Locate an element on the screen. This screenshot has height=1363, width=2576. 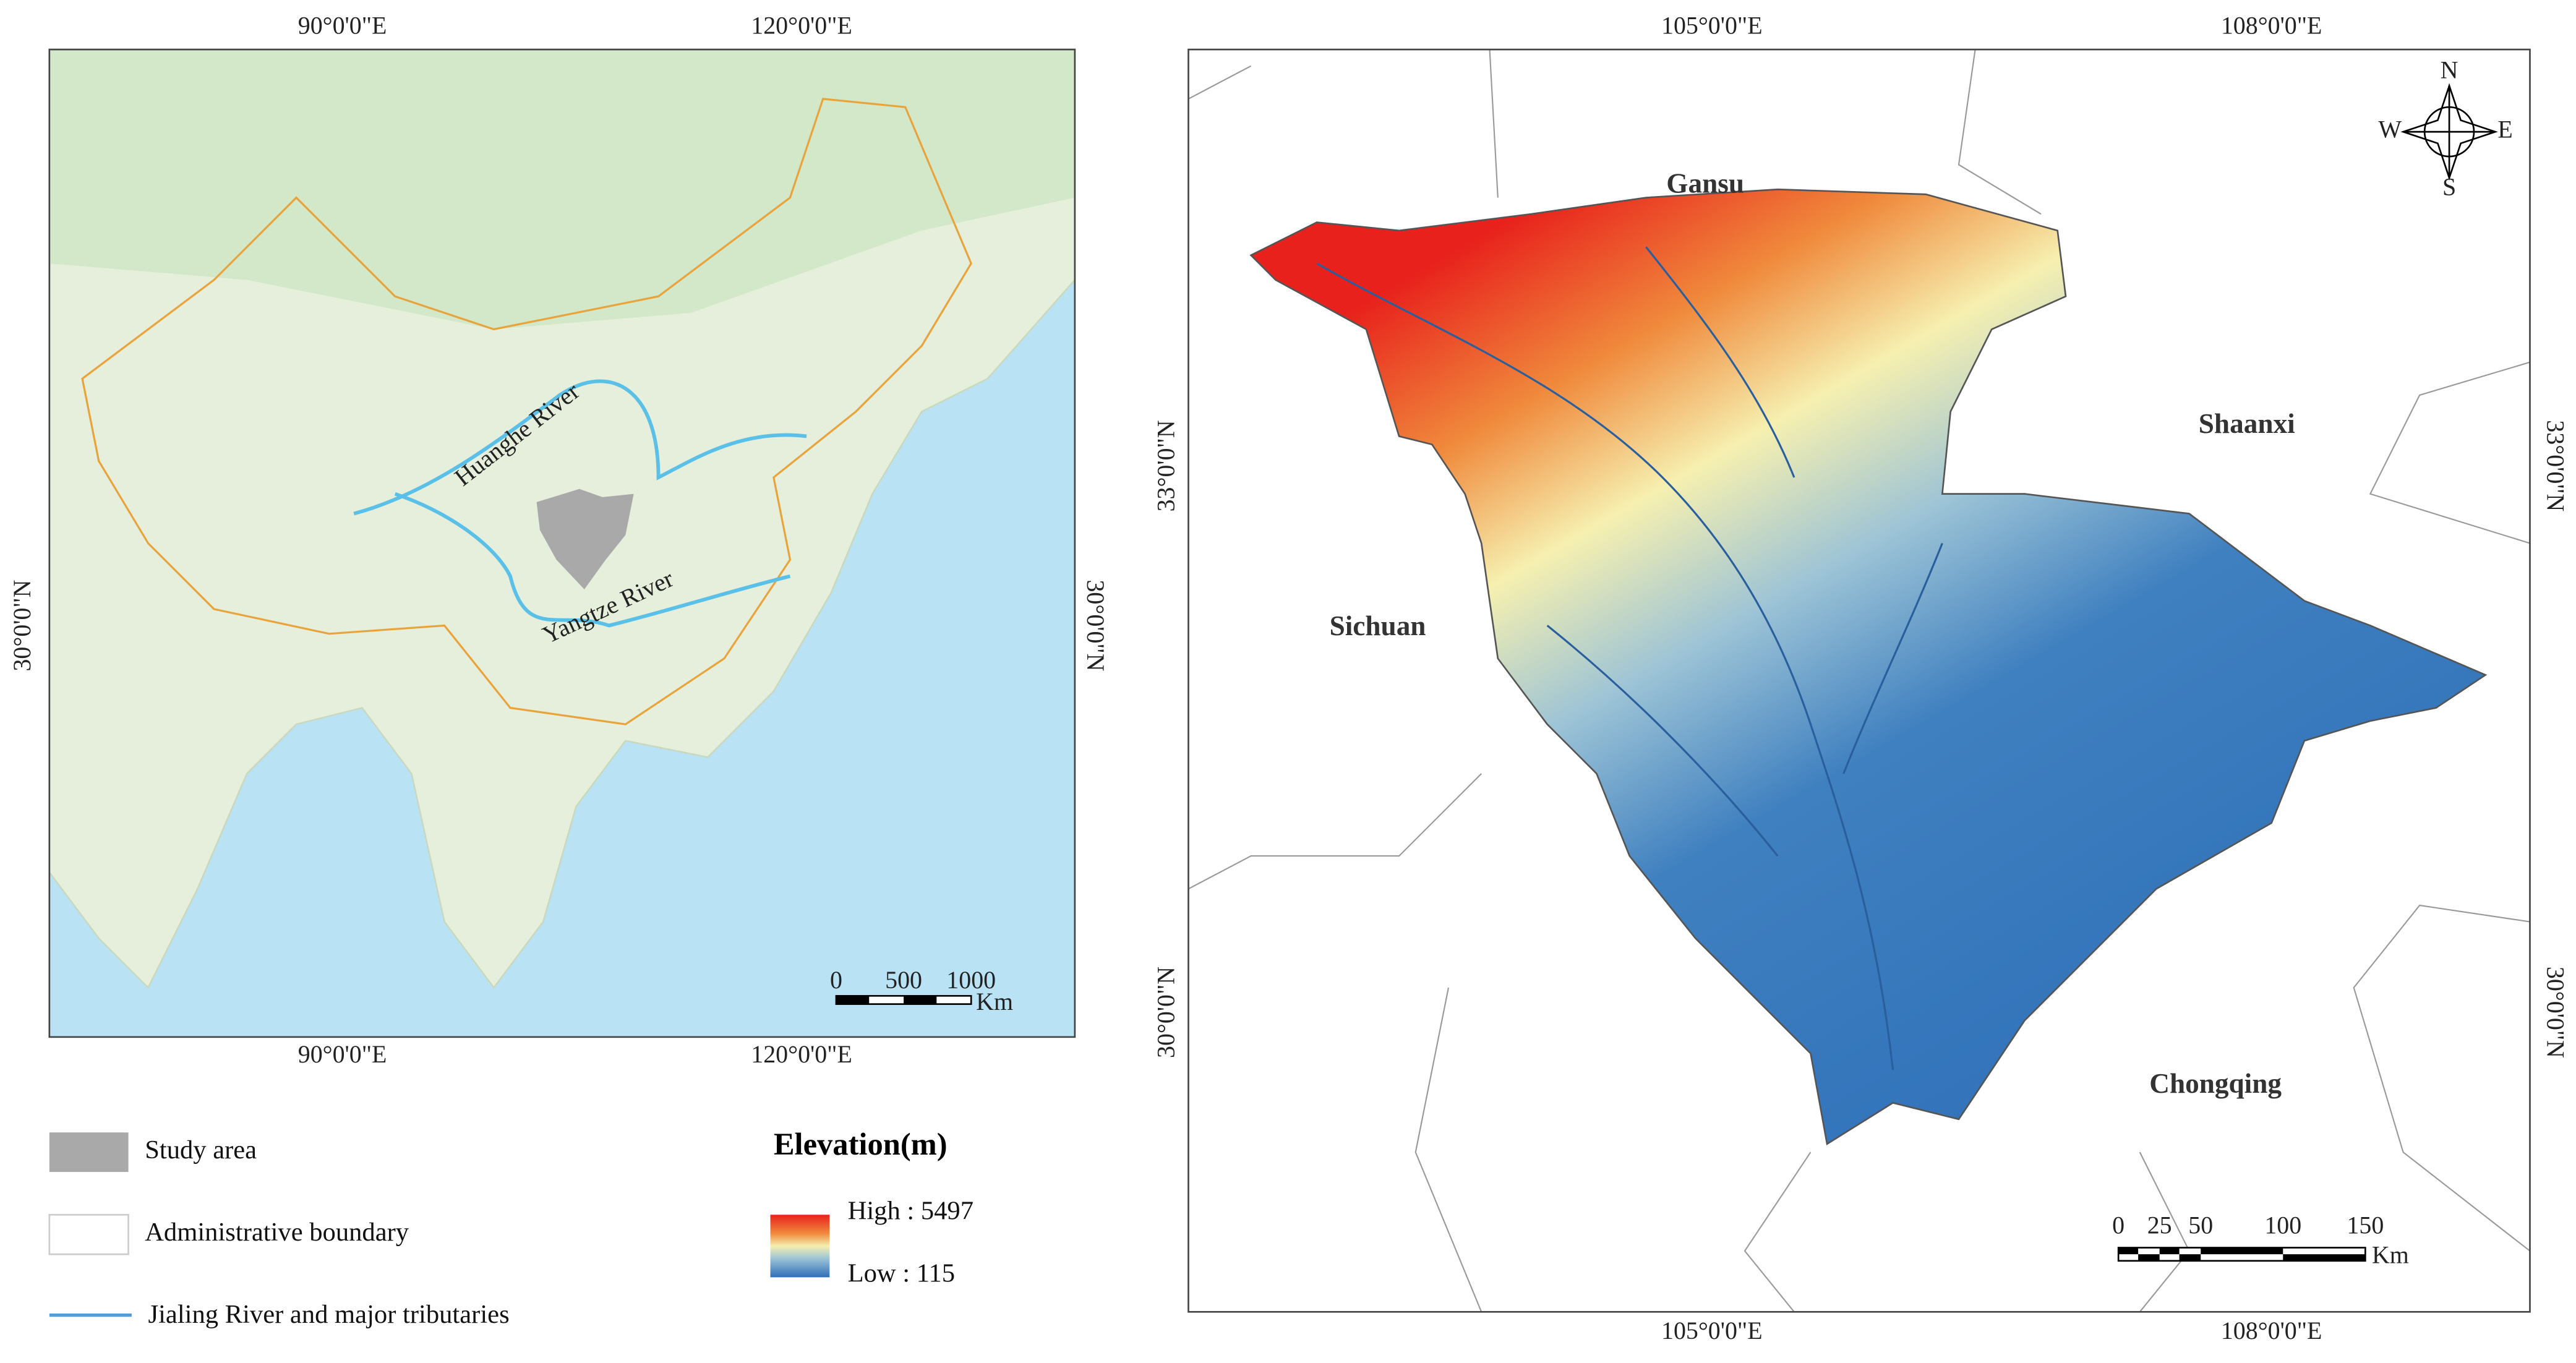
elevation-ramp is located at coordinates (800, 1246).